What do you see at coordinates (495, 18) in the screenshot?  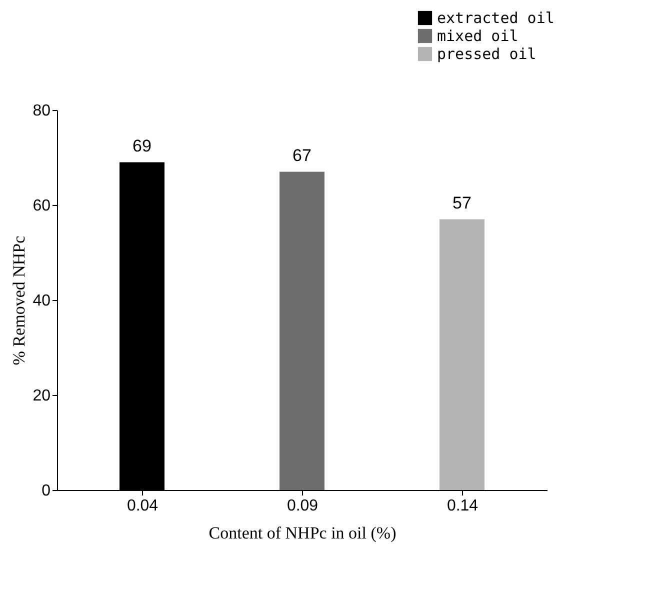 I see `legend-label: extracted oil` at bounding box center [495, 18].